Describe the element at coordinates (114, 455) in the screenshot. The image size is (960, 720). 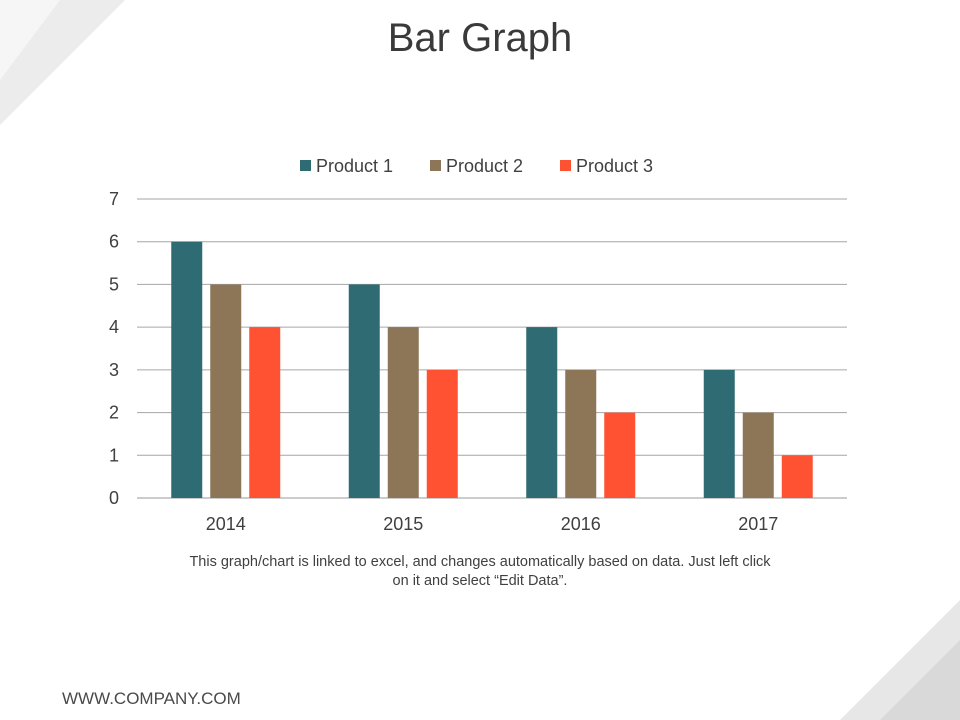
I see `y-tick-label: 1` at that location.